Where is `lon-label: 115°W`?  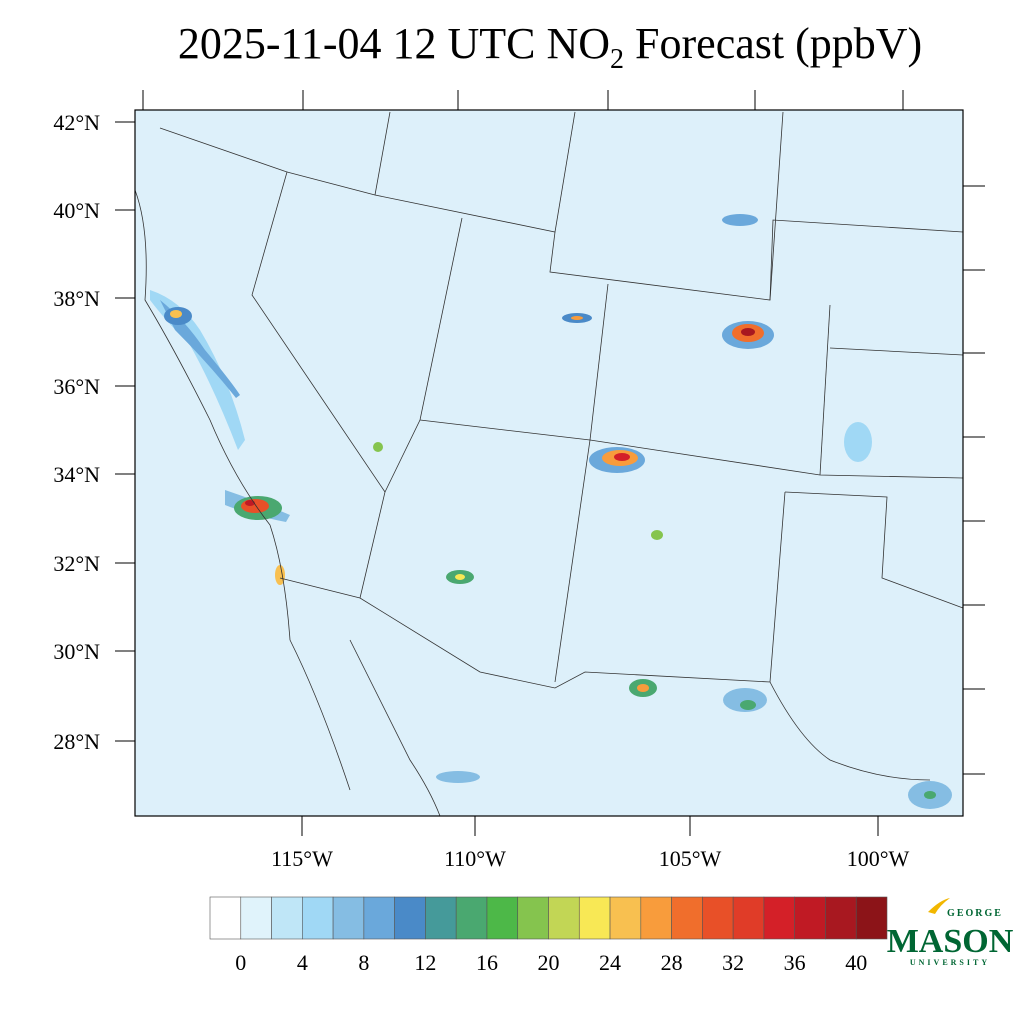 lon-label: 115°W is located at coordinates (302, 858).